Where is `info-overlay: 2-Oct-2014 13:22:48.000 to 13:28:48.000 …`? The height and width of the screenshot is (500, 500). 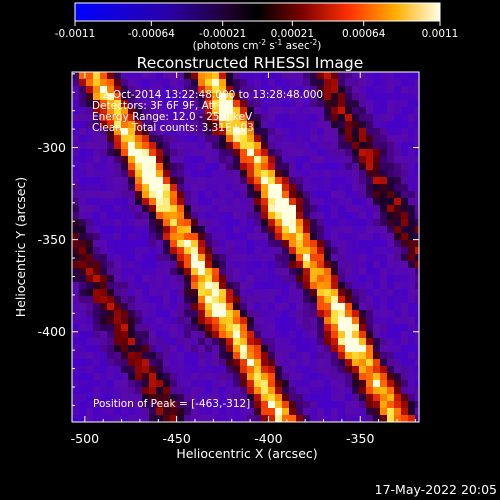
info-overlay: 2-Oct-2014 13:22:48.000 to 13:28:48.000 … is located at coordinates (207, 111).